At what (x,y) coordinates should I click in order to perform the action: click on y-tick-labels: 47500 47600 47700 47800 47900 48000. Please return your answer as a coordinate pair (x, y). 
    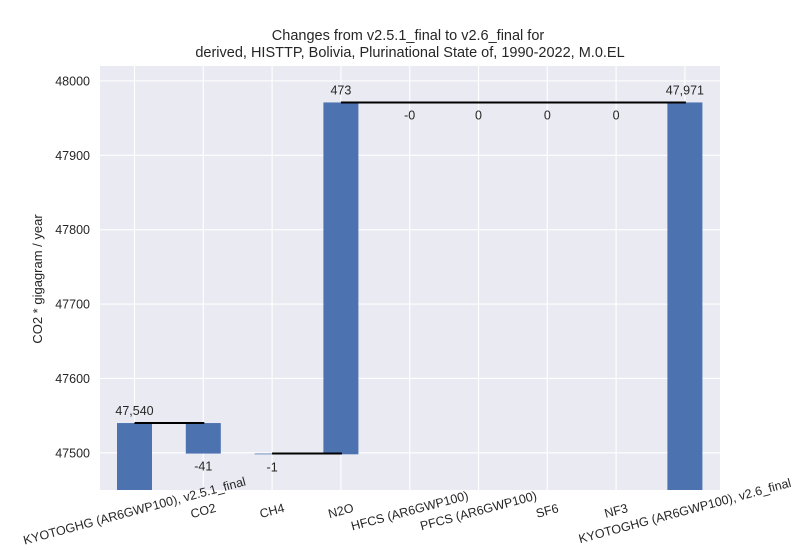
    Looking at the image, I should click on (72, 267).